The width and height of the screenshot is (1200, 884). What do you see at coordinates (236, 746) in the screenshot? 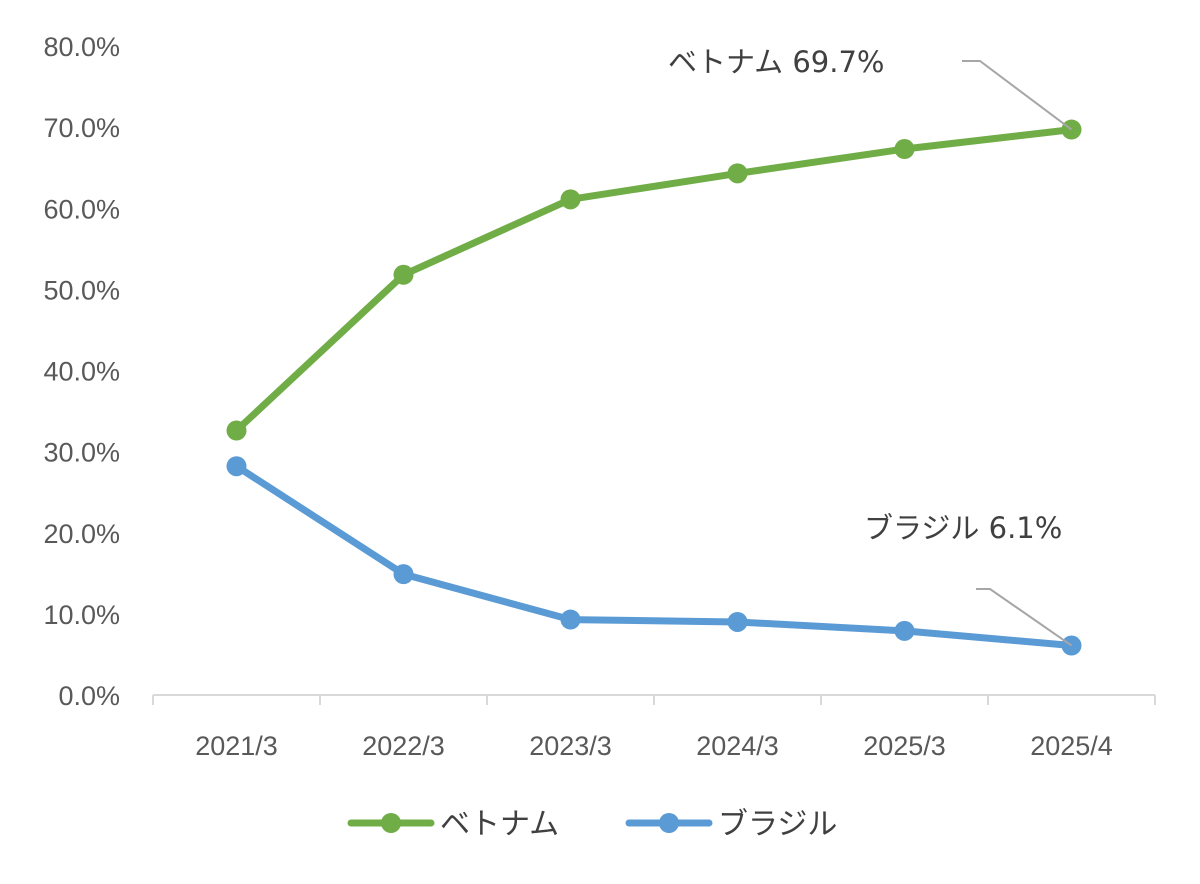
I see `x-tick-label: 2021/3` at bounding box center [236, 746].